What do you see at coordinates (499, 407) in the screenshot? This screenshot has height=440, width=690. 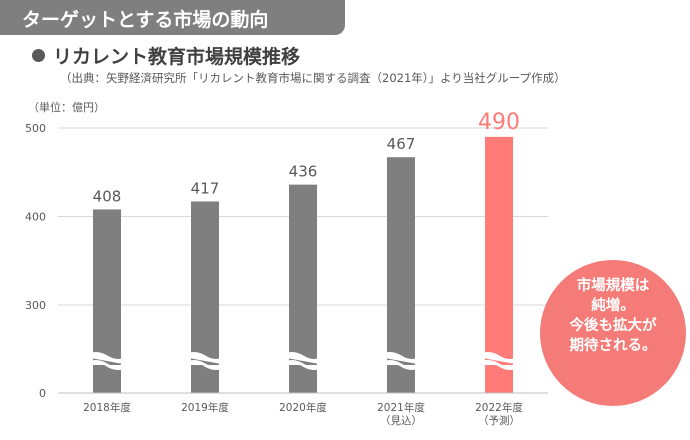 I see `x-tick-label: 2022年度` at bounding box center [499, 407].